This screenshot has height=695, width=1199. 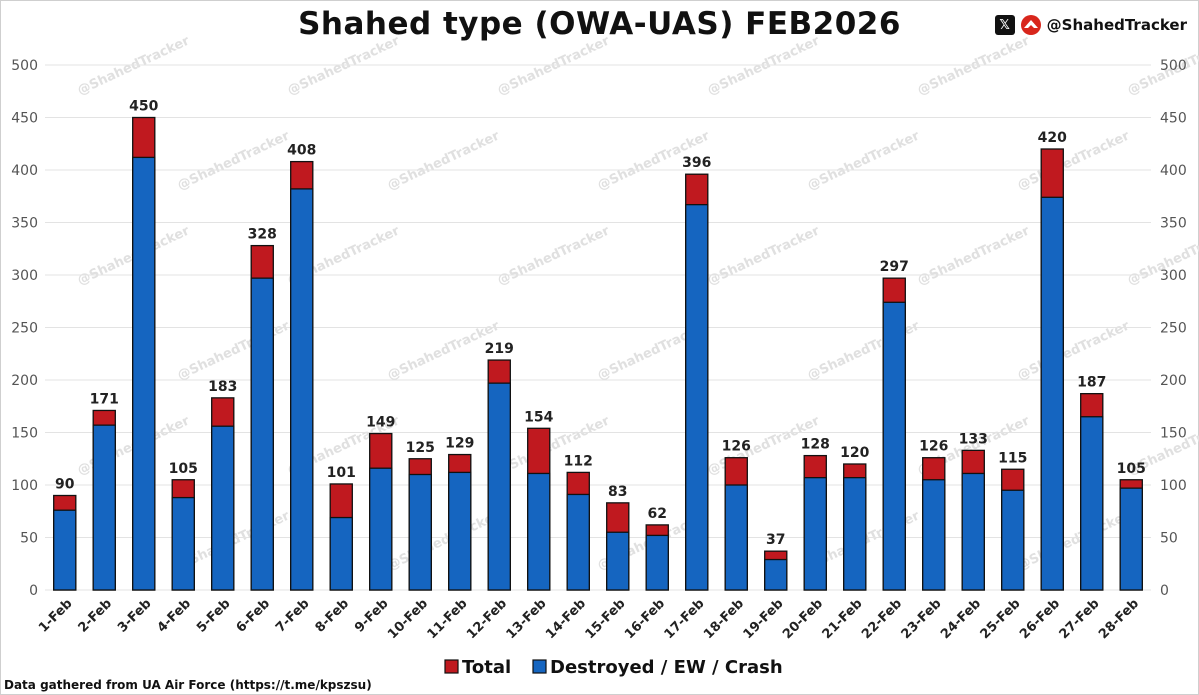 I want to click on data-label-total: 125, so click(x=420, y=448).